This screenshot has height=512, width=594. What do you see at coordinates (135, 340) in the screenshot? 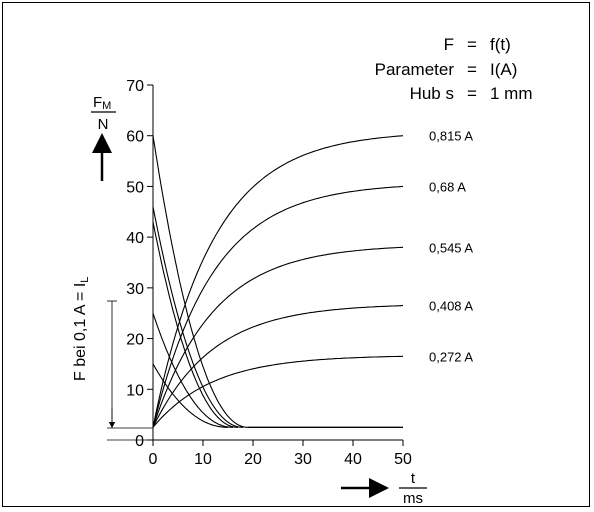
I see `y-tick-label: 20` at bounding box center [135, 340].